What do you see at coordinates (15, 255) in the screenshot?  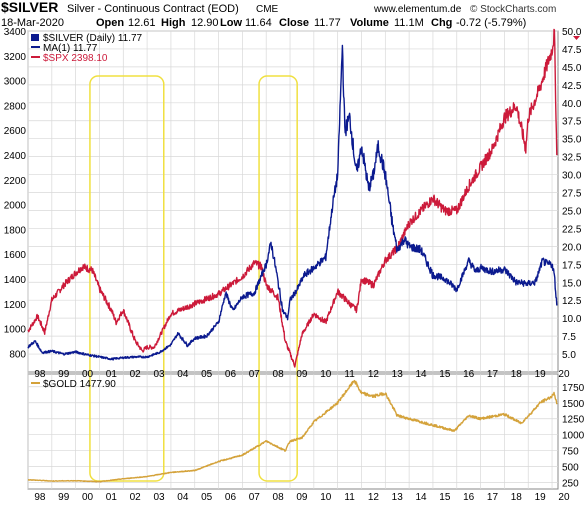 I see `left-tick-label: 1600` at bounding box center [15, 255].